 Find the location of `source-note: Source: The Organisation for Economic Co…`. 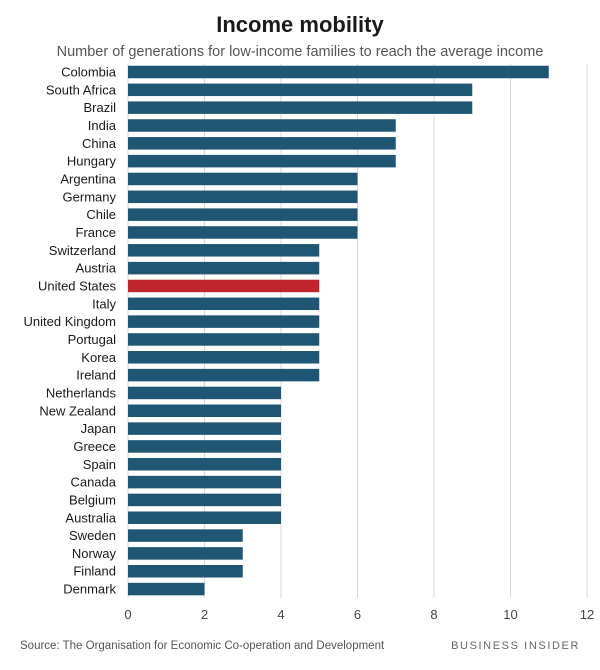

source-note: Source: The Organisation for Economic Co… is located at coordinates (202, 646).